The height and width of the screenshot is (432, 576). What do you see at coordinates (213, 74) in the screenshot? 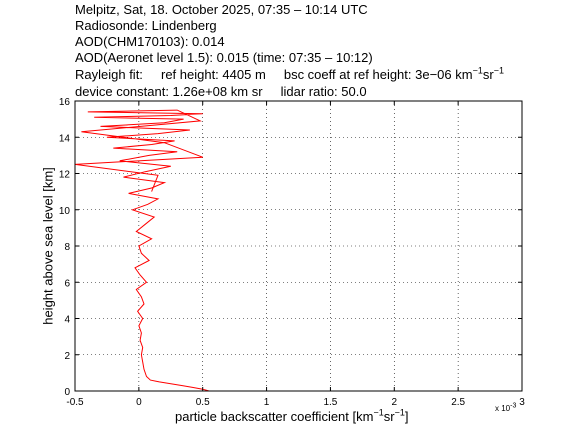
I see `ref-height-label: ref height: 4405 m` at bounding box center [213, 74].